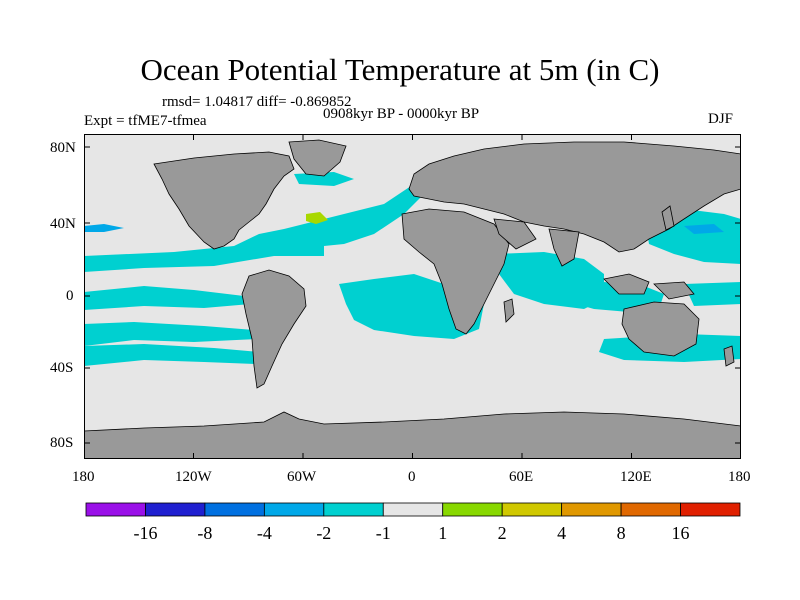  Describe the element at coordinates (400, 69) in the screenshot. I see `chart-title: Ocean Potential Temperature at 5m (in C)` at that location.